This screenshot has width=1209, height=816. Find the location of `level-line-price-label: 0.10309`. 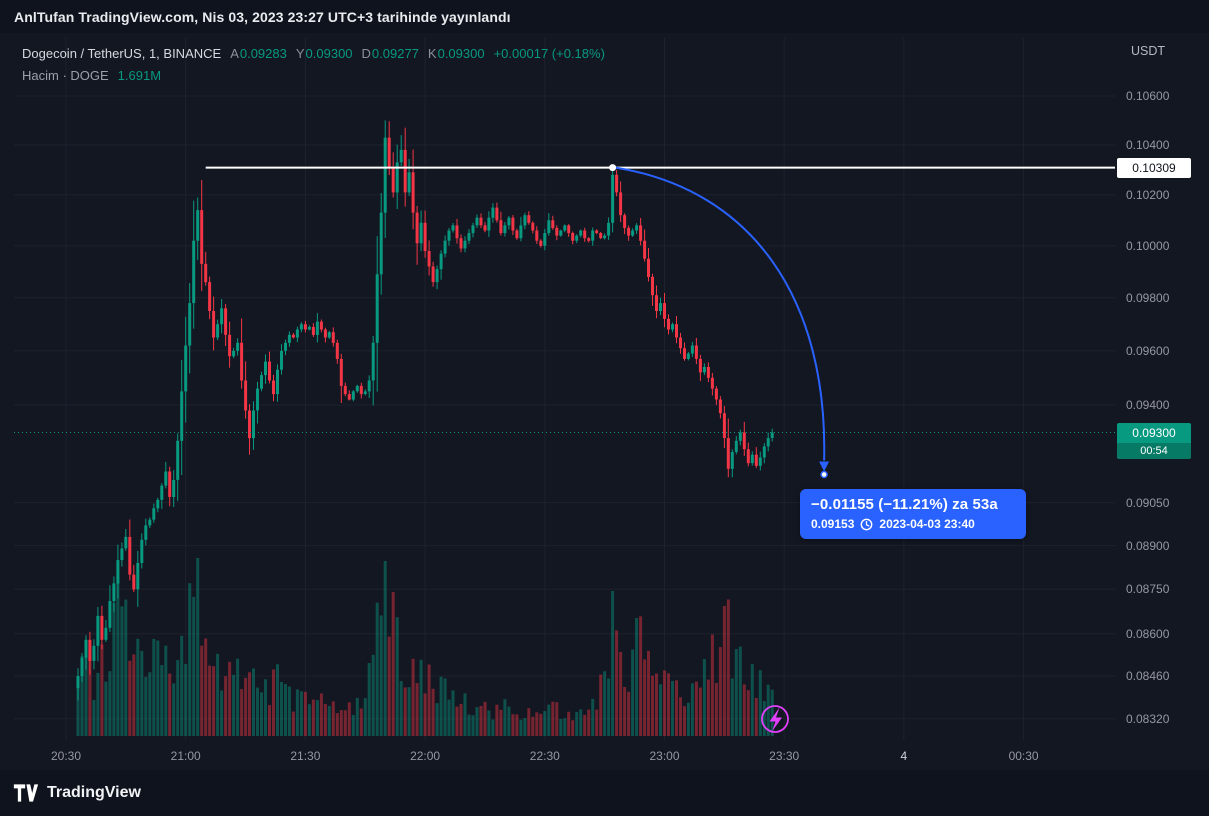

level-line-price-label: 0.10309 is located at coordinates (1154, 167).